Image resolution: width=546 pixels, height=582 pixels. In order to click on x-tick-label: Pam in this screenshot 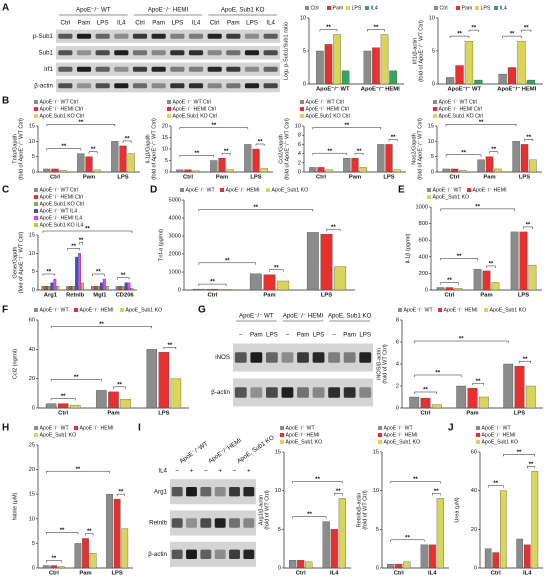, I will do `click(89, 178)`.